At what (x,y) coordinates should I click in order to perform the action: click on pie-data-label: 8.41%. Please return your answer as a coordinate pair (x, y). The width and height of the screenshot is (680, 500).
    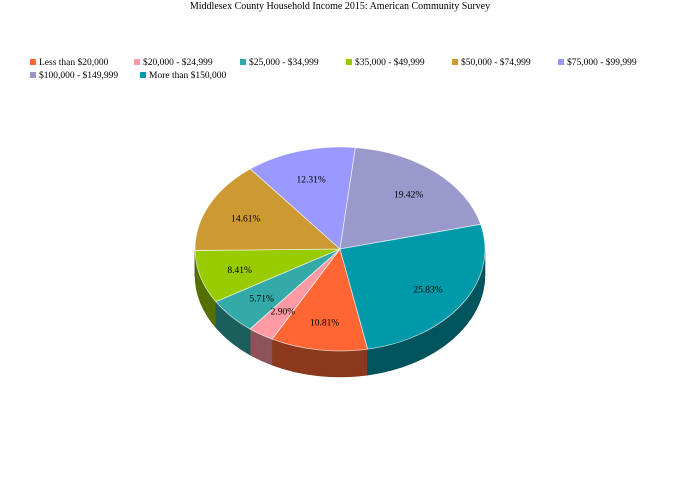
    Looking at the image, I should click on (239, 271).